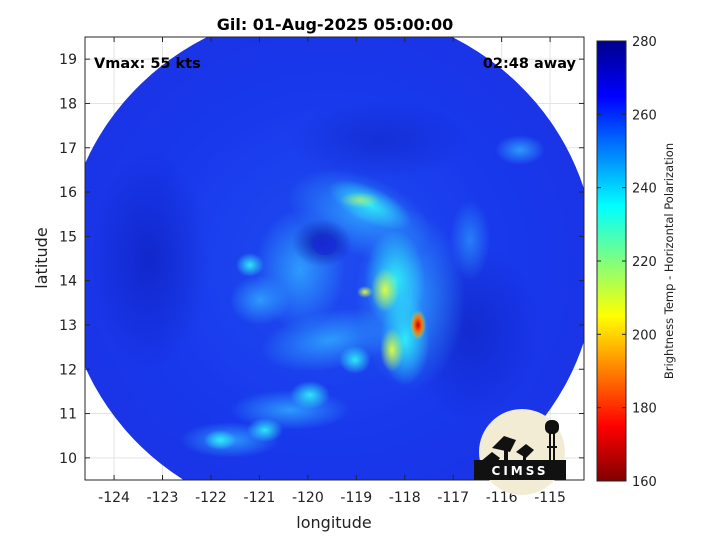 The width and height of the screenshot is (720, 540). What do you see at coordinates (68, 193) in the screenshot?
I see `y-tick-label: 16` at bounding box center [68, 193].